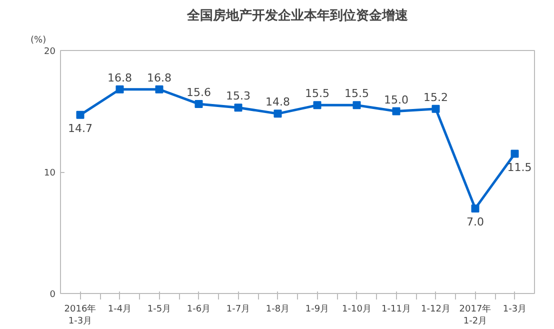  What do you see at coordinates (80, 128) in the screenshot?
I see `data-label: 14.7` at bounding box center [80, 128].